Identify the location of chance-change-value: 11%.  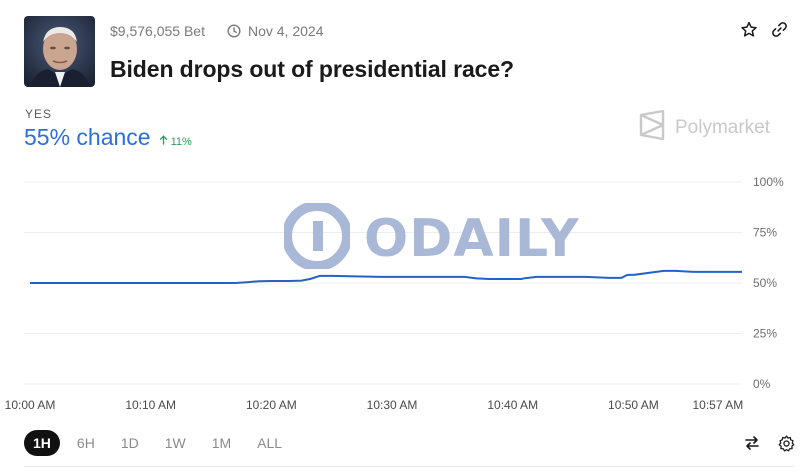
(181, 141).